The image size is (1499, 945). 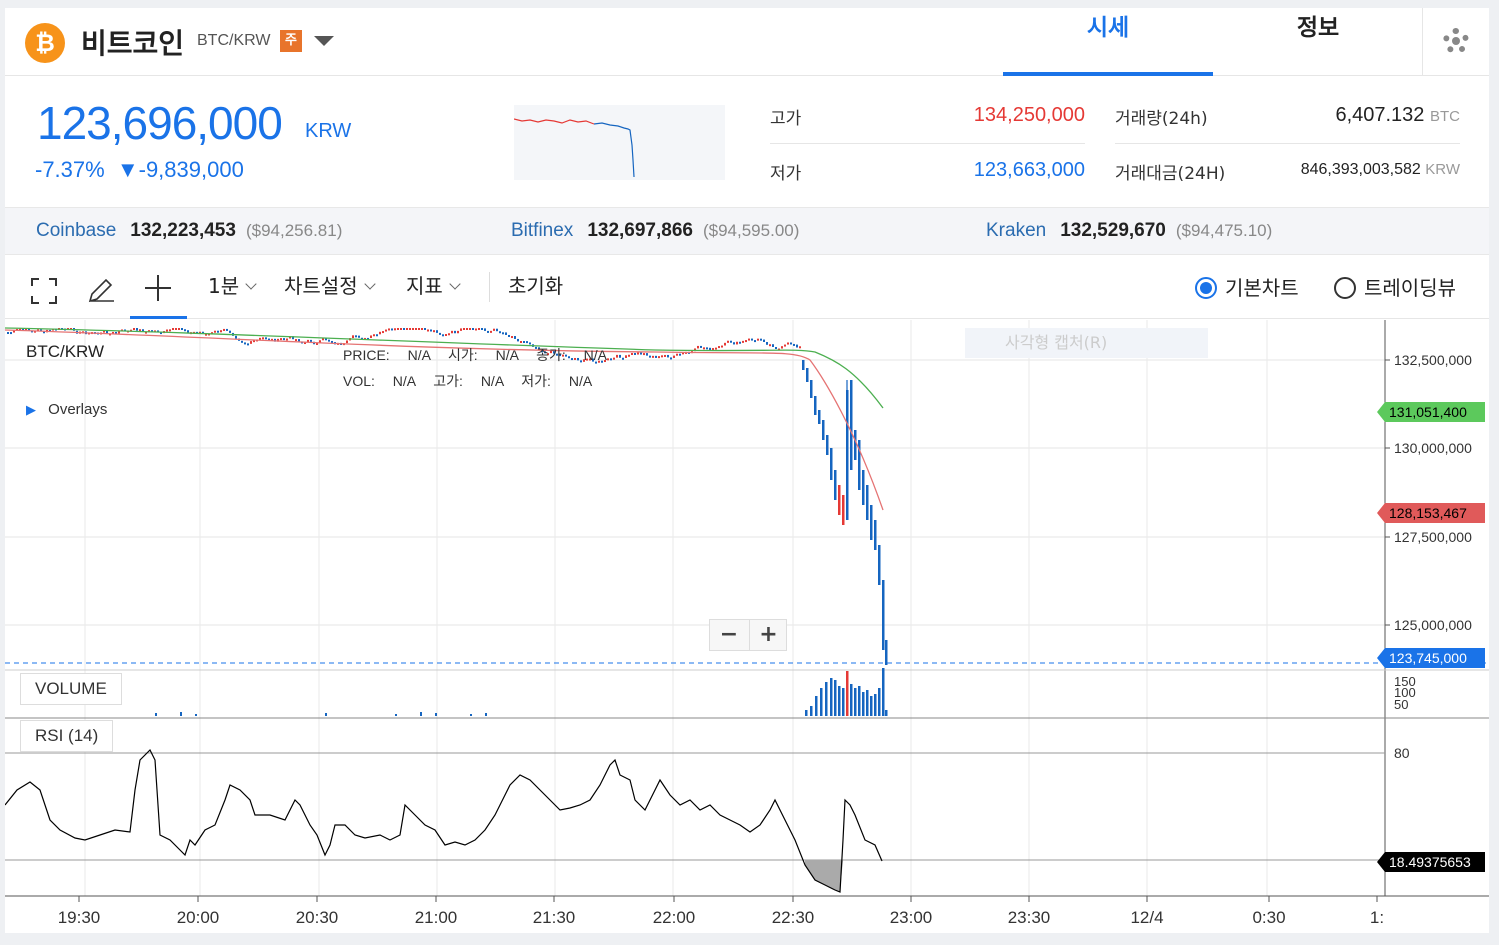 What do you see at coordinates (1262, 288) in the screenshot?
I see `radio-basic-label: 기본차트` at bounding box center [1262, 288].